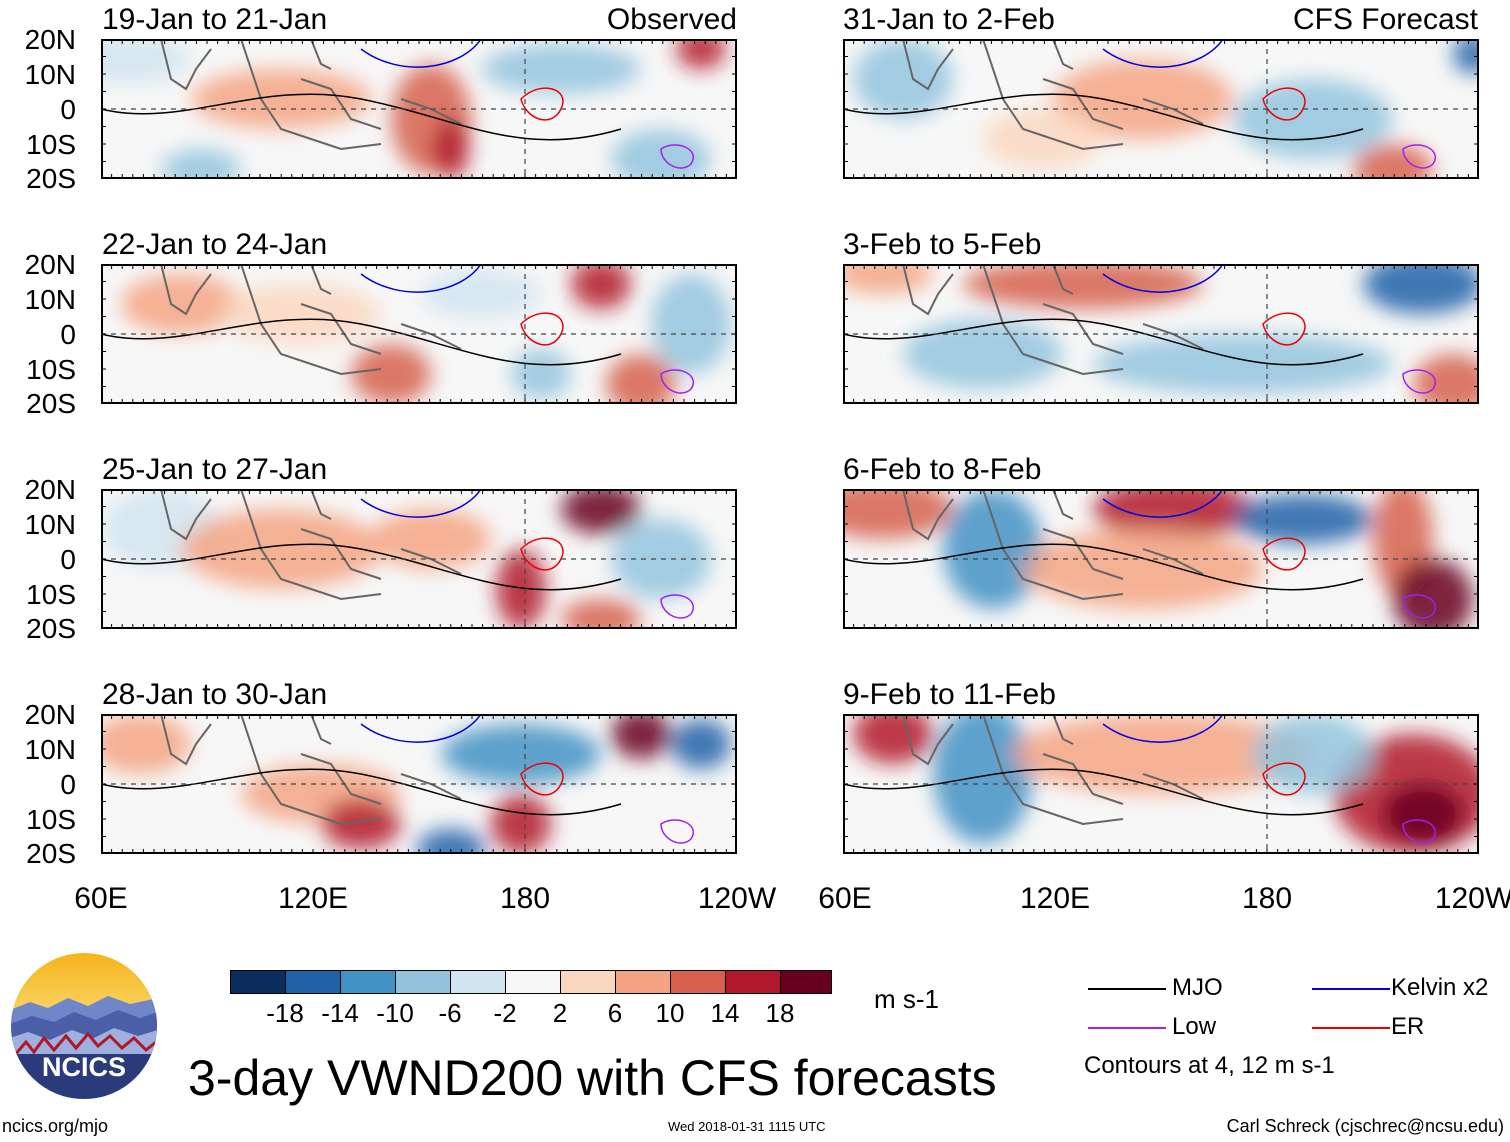 This screenshot has width=1510, height=1142. I want to click on panel-title-right-3: 6-Feb to 8-Feb, so click(942, 469).